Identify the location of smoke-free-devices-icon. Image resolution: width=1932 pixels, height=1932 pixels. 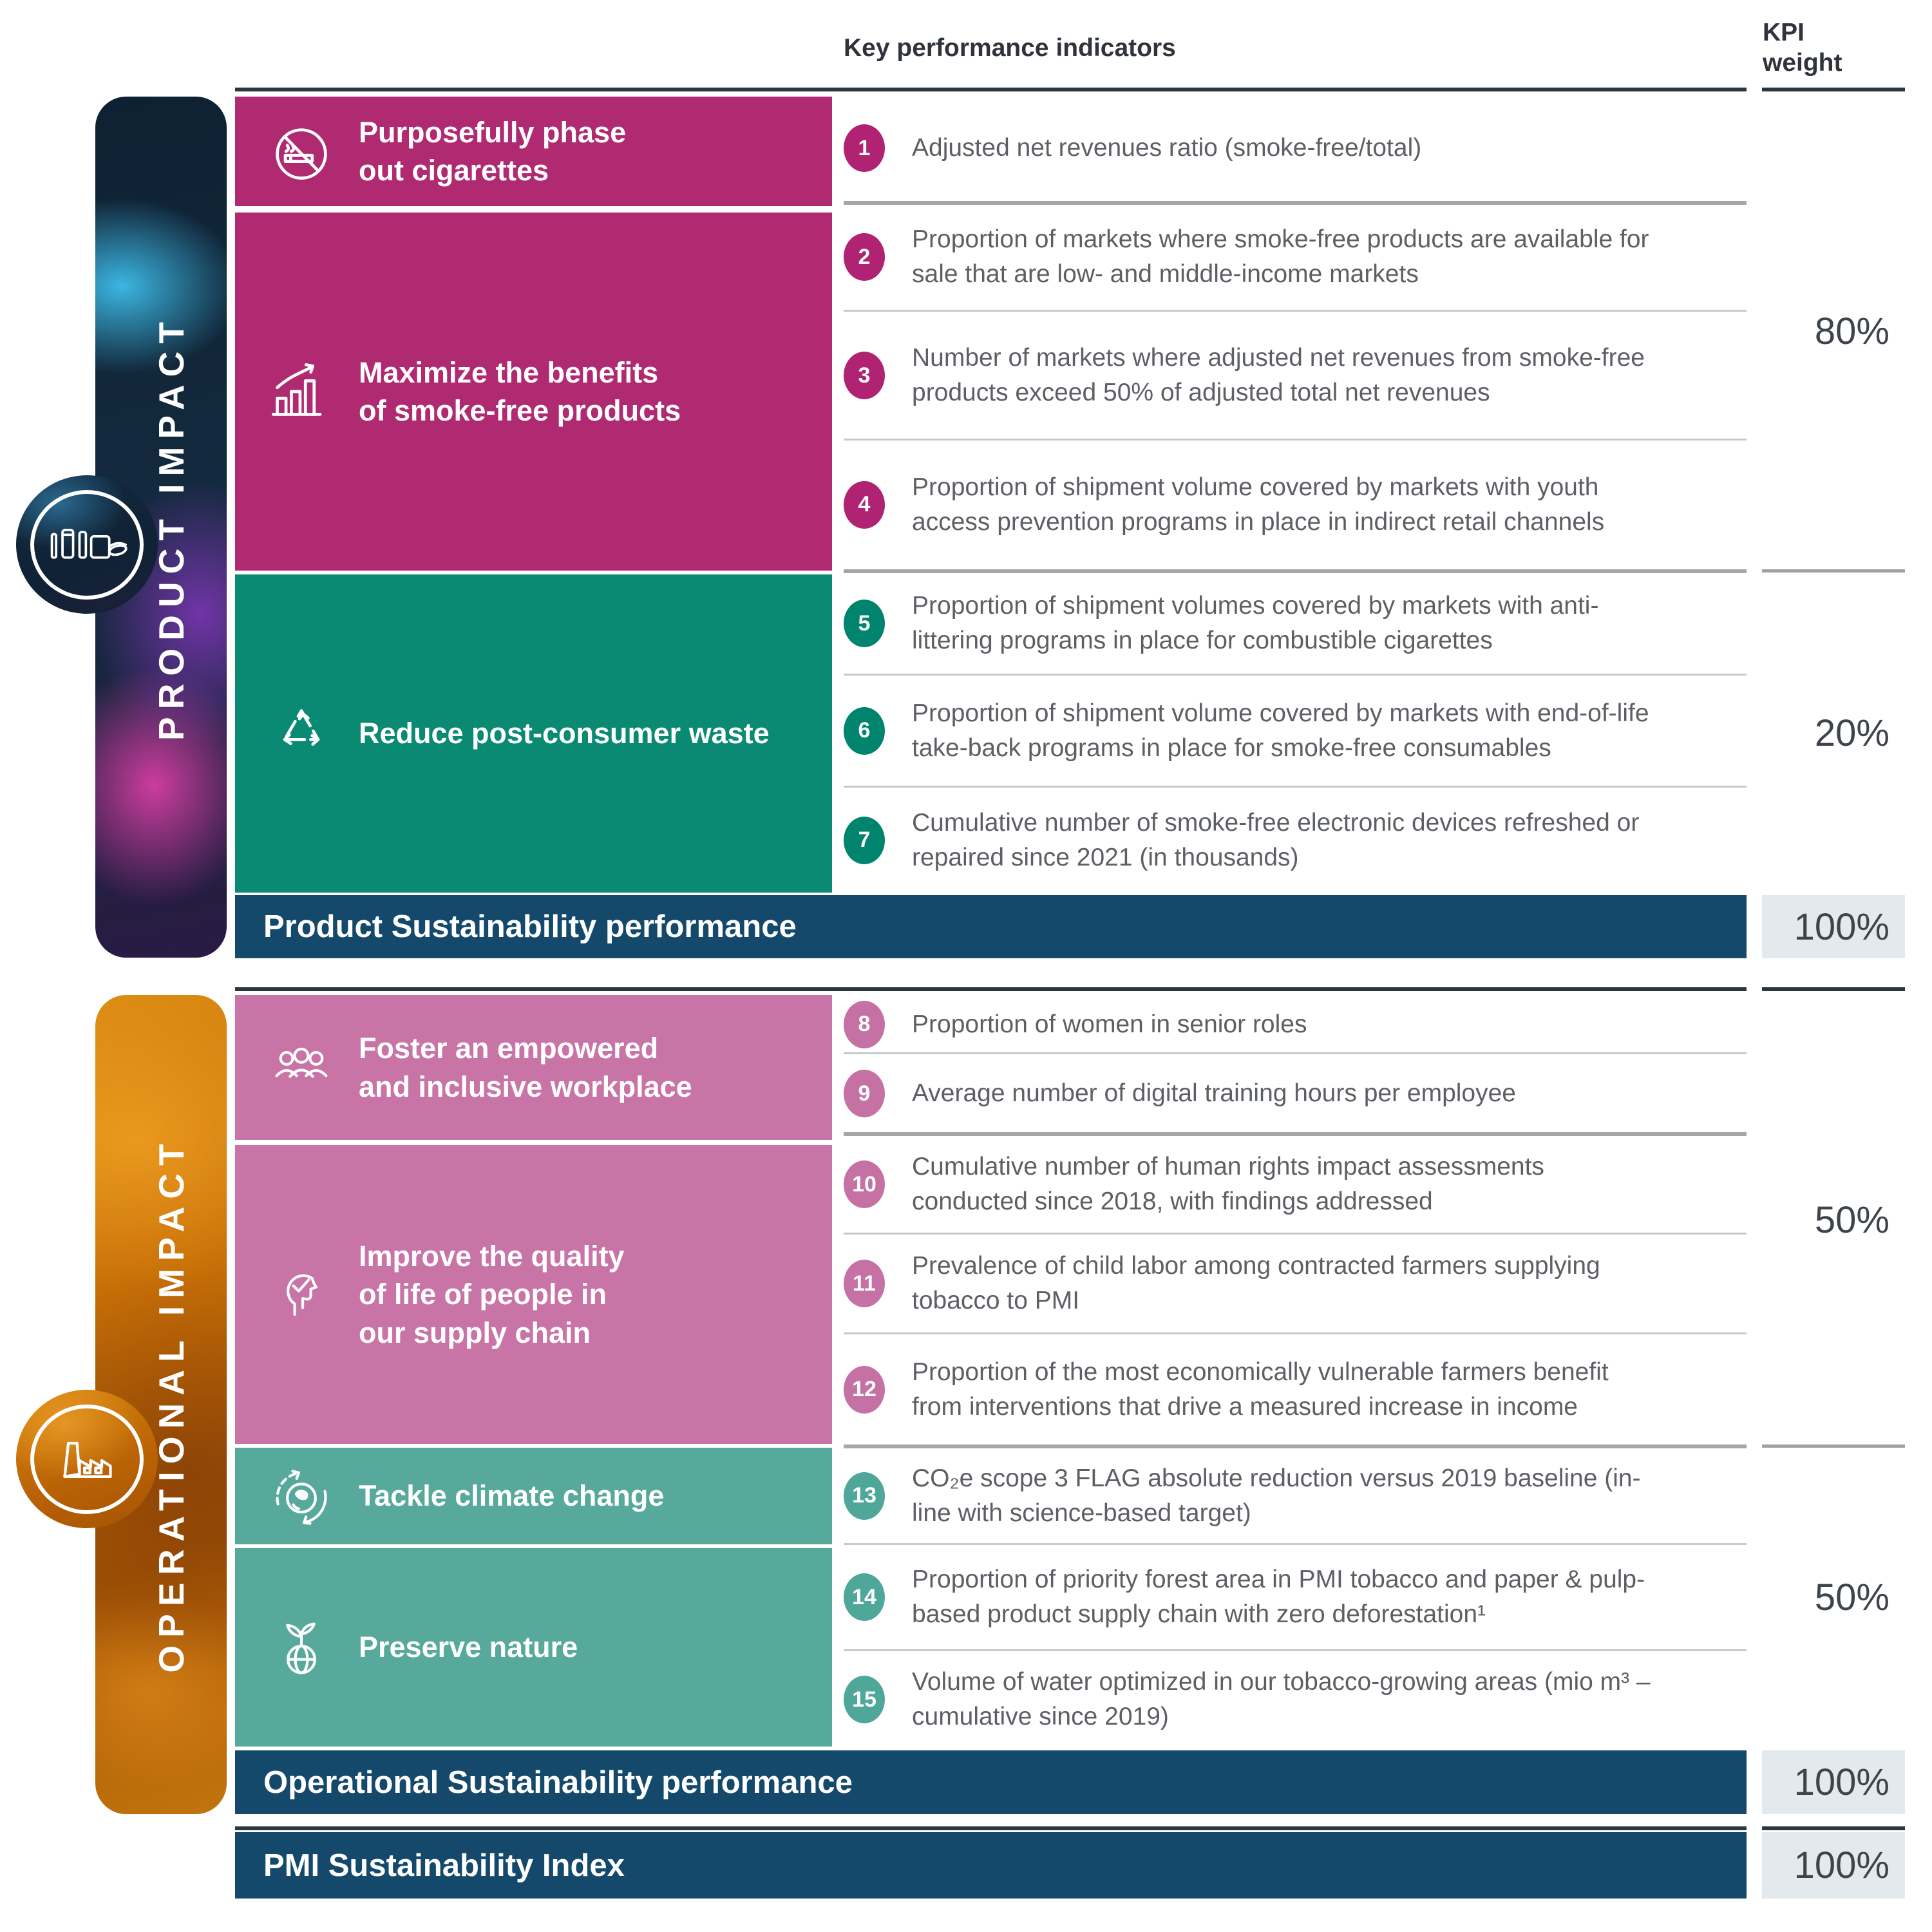
(87, 544).